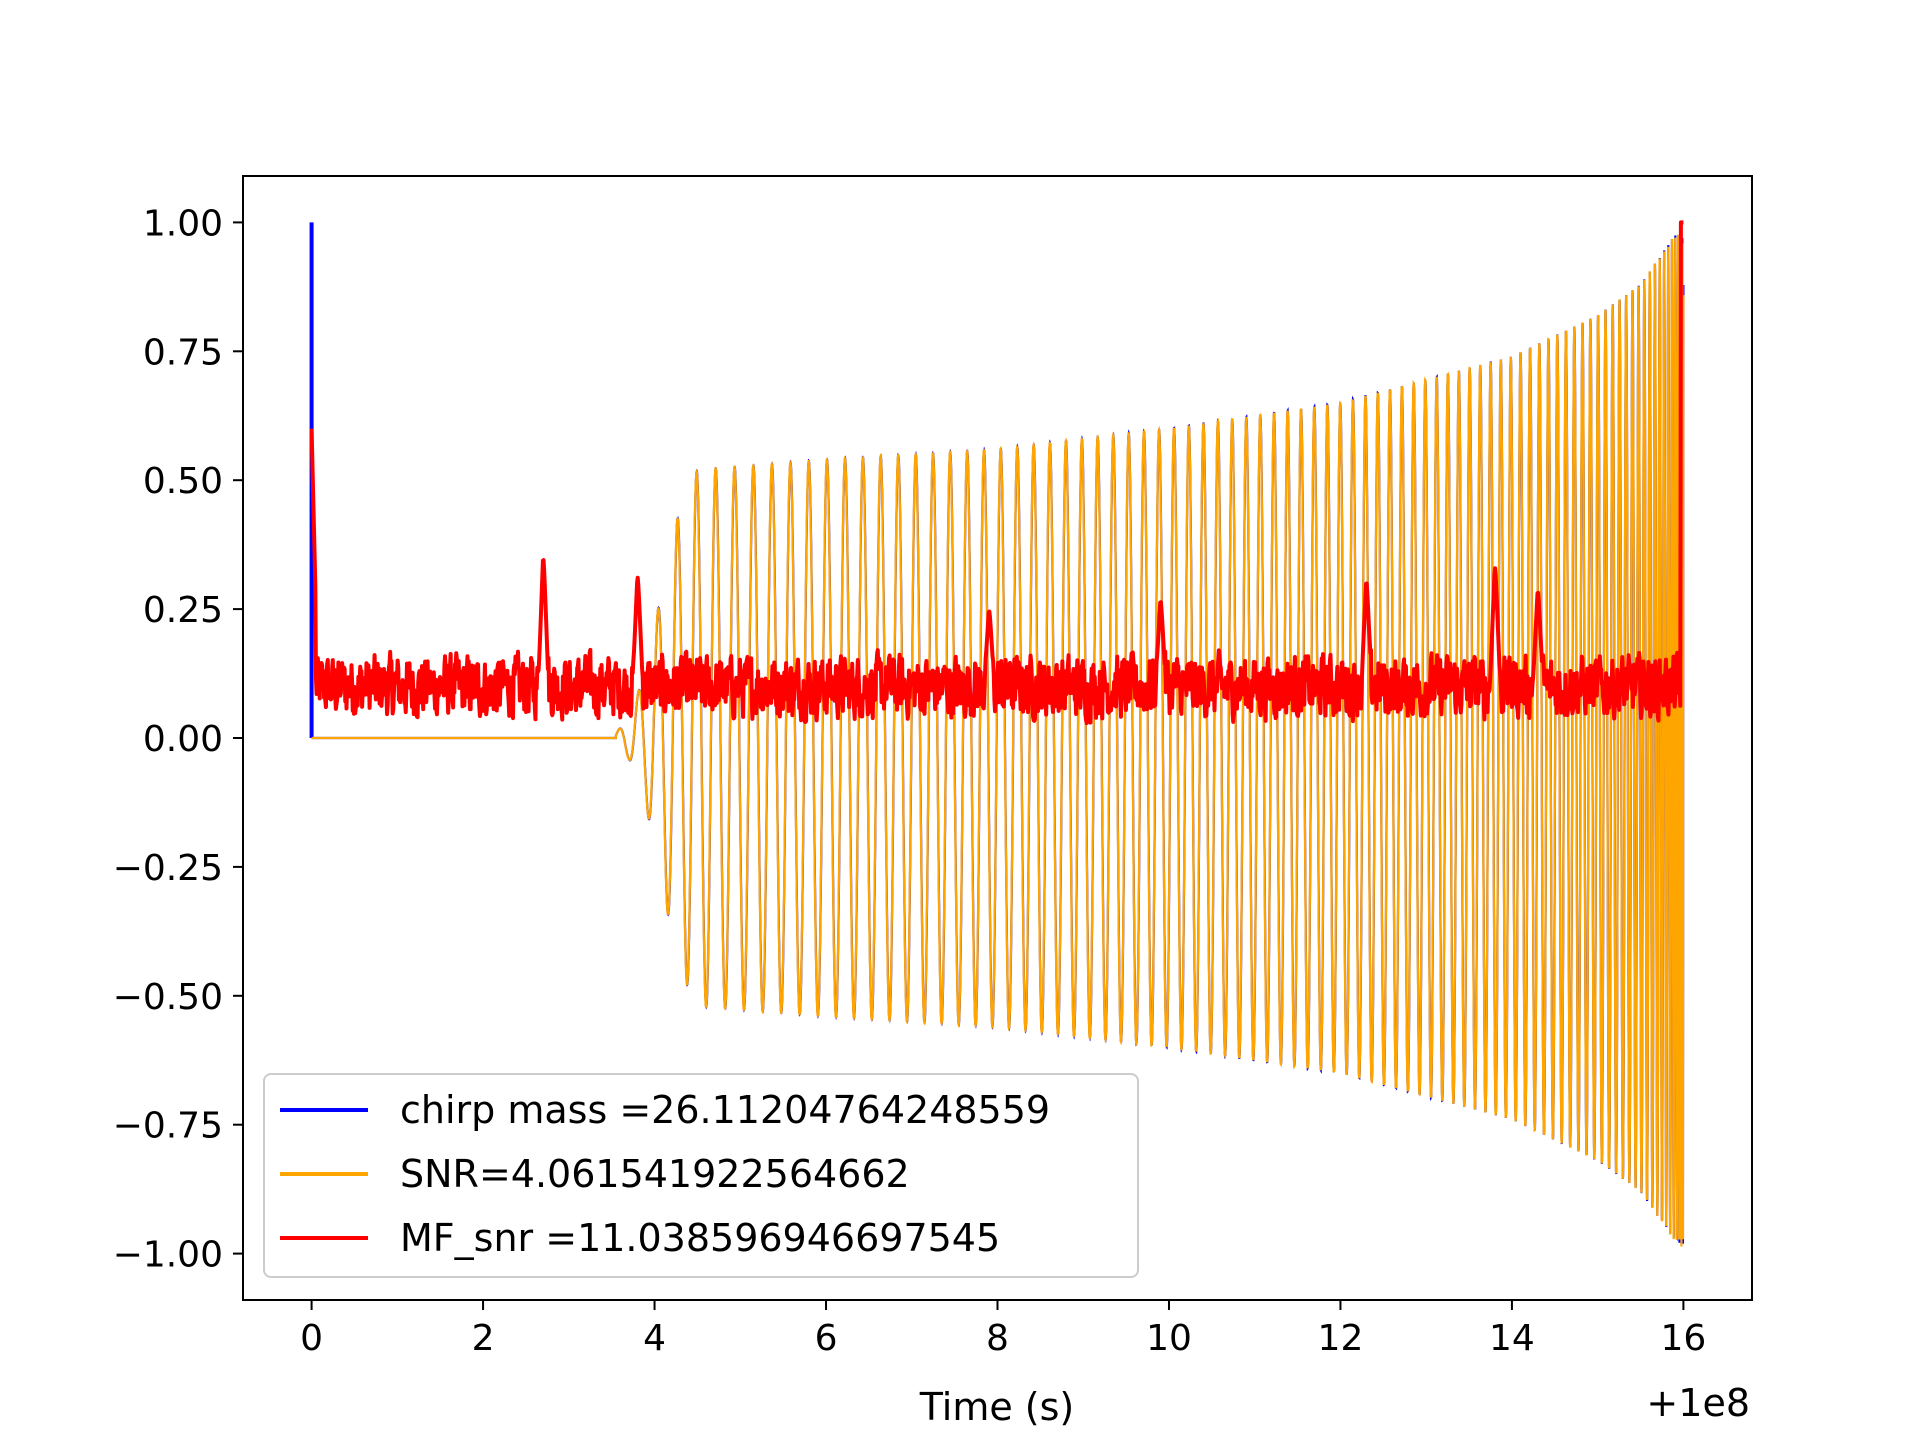 The width and height of the screenshot is (1920, 1440). I want to click on y-tick-label: 0.50, so click(183, 481).